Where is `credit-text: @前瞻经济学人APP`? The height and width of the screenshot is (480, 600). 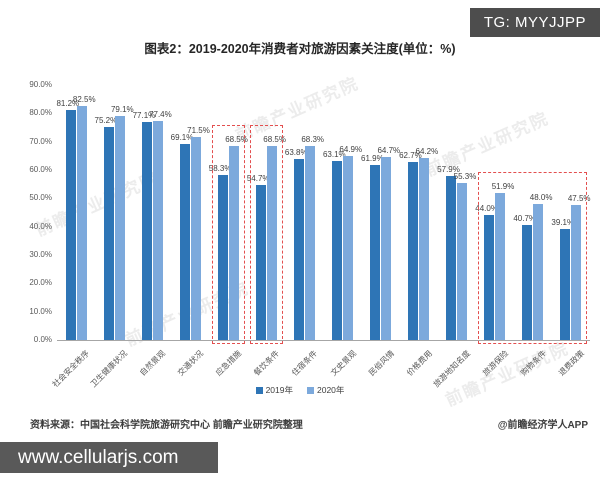
credit-text: @前瞻经济学人APP is located at coordinates (542, 425).